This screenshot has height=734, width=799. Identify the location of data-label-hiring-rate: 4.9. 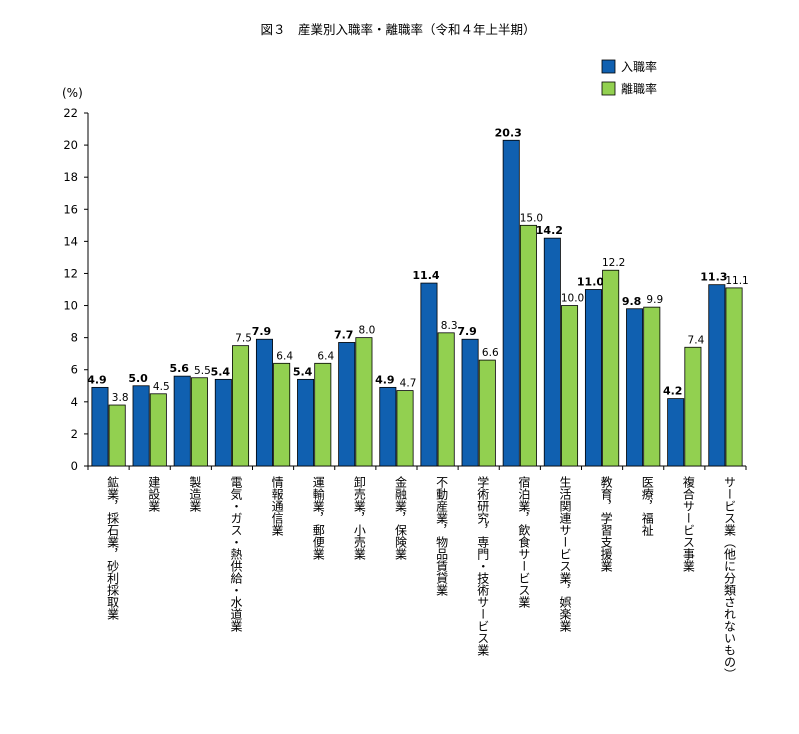
(97, 379).